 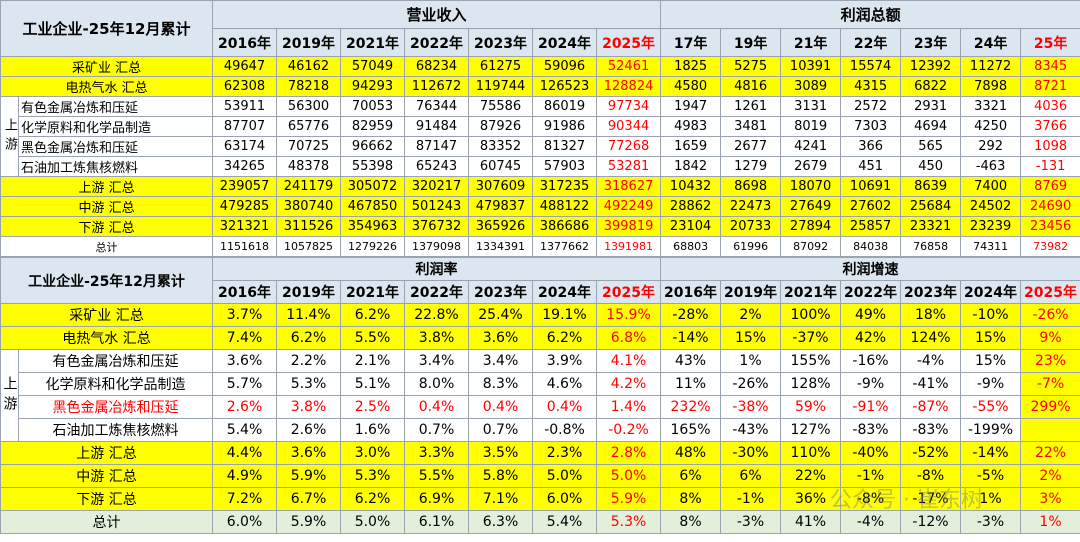 I want to click on cell: 2.3%, so click(x=564, y=453).